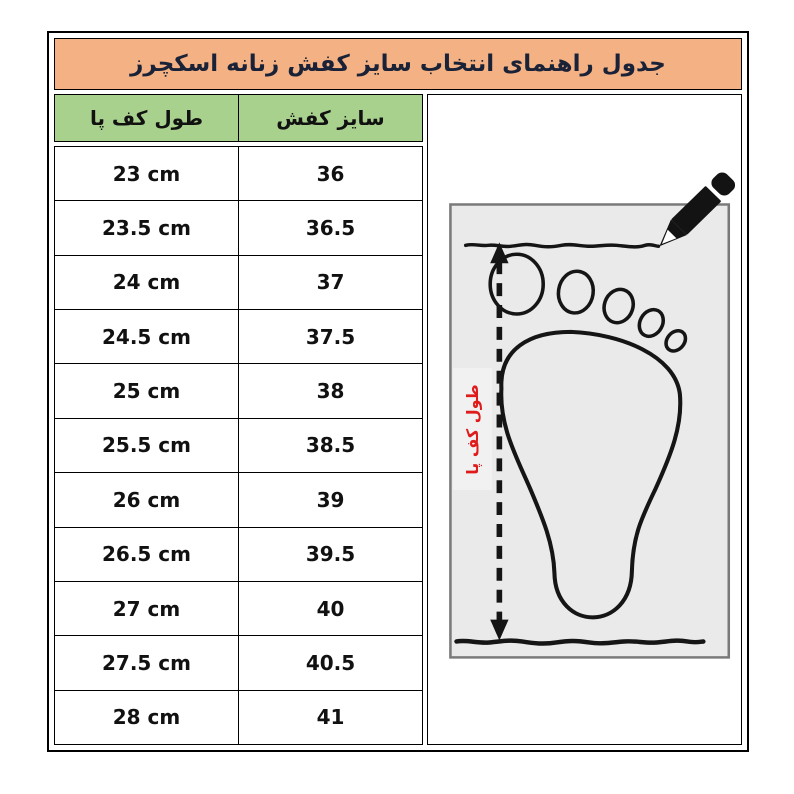 Image resolution: width=794 pixels, height=794 pixels. What do you see at coordinates (330, 391) in the screenshot?
I see `shoe-size-cell: 38` at bounding box center [330, 391].